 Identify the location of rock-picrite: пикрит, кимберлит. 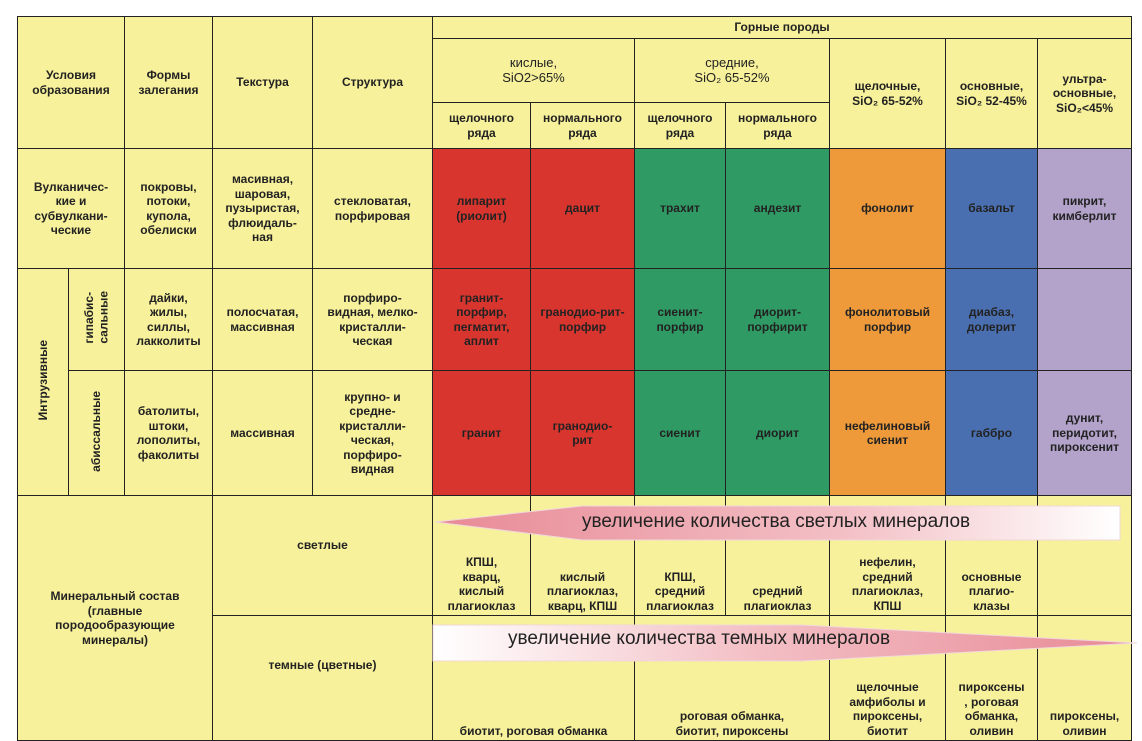
(1084, 208).